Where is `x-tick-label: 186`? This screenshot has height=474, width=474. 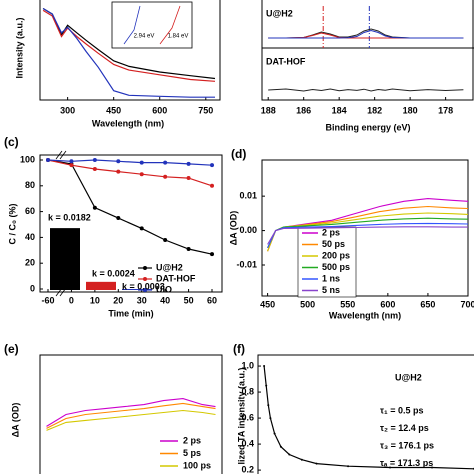
x-tick-label: 186 is located at coordinates (303, 110).